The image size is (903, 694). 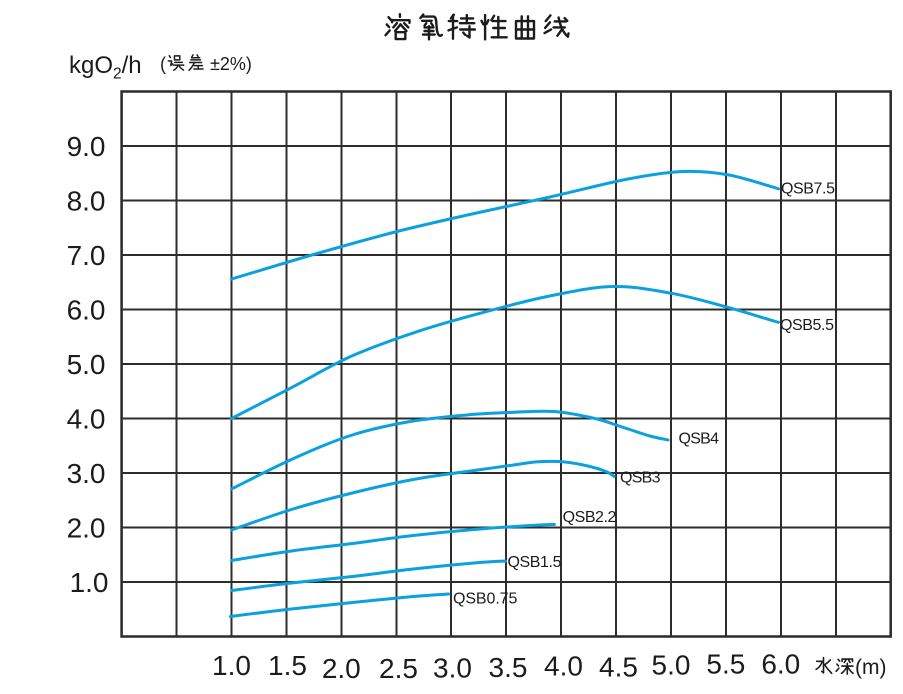 I want to click on svg-text: QSB3, so click(x=640, y=478).